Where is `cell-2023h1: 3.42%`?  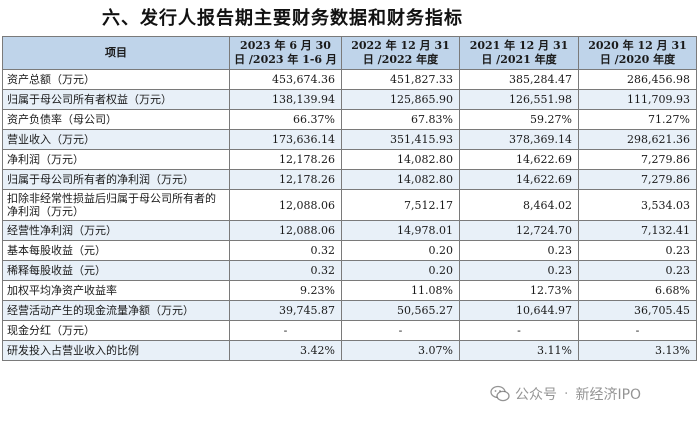
cell-2023h1: 3.42% is located at coordinates (285, 350).